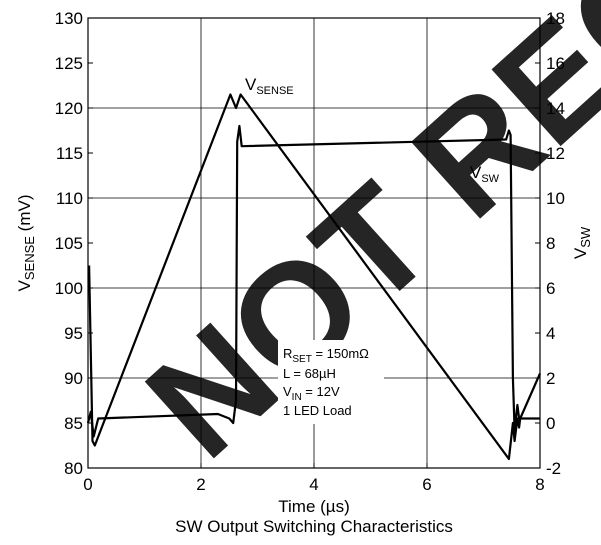 The image size is (601, 545). I want to click on conditions-note-box, so click(331, 382).